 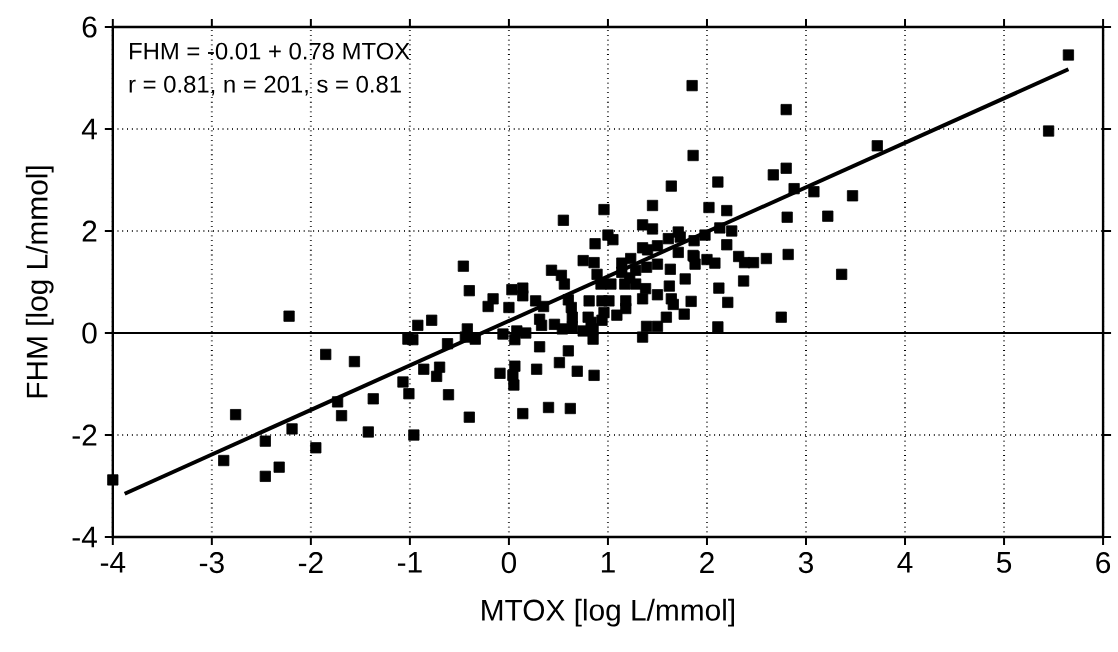 What do you see at coordinates (905, 562) in the screenshot?
I see `x-tick-label: 4` at bounding box center [905, 562].